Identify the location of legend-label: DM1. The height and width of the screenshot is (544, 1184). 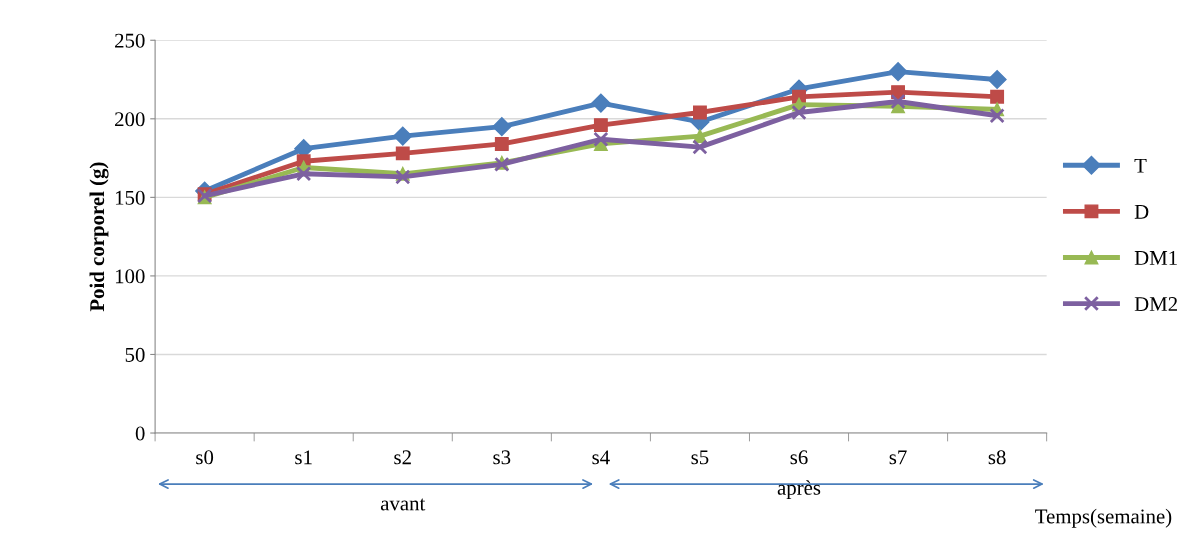
(1155, 258).